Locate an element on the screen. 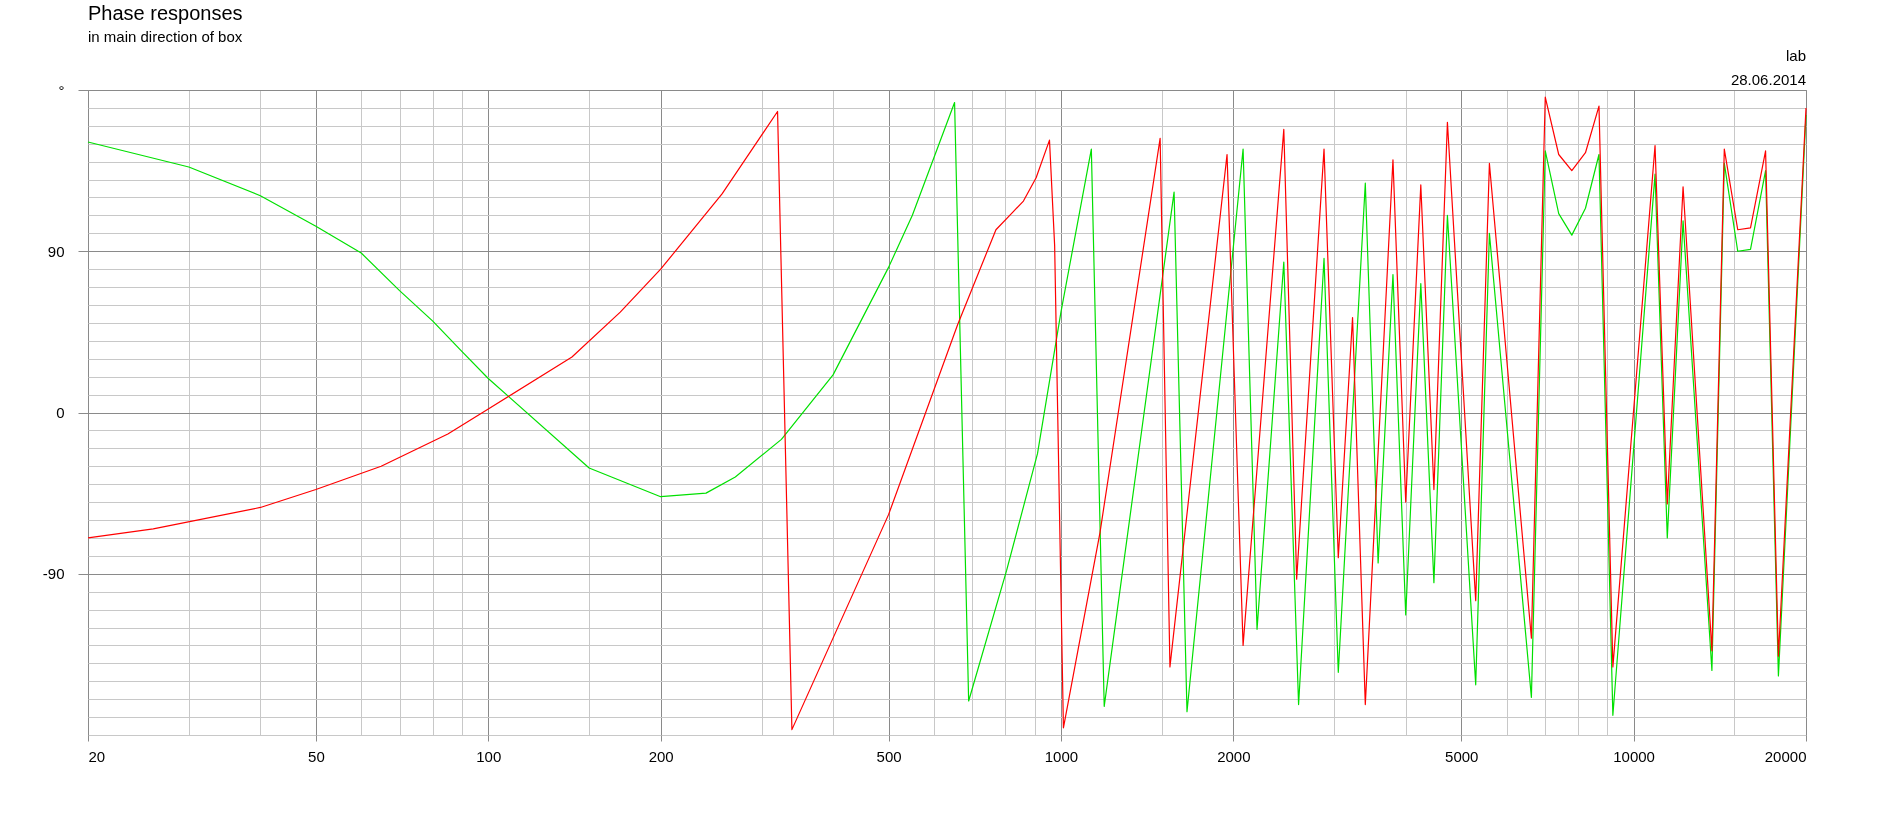 The height and width of the screenshot is (826, 1887). text: lab is located at coordinates (1795, 55).